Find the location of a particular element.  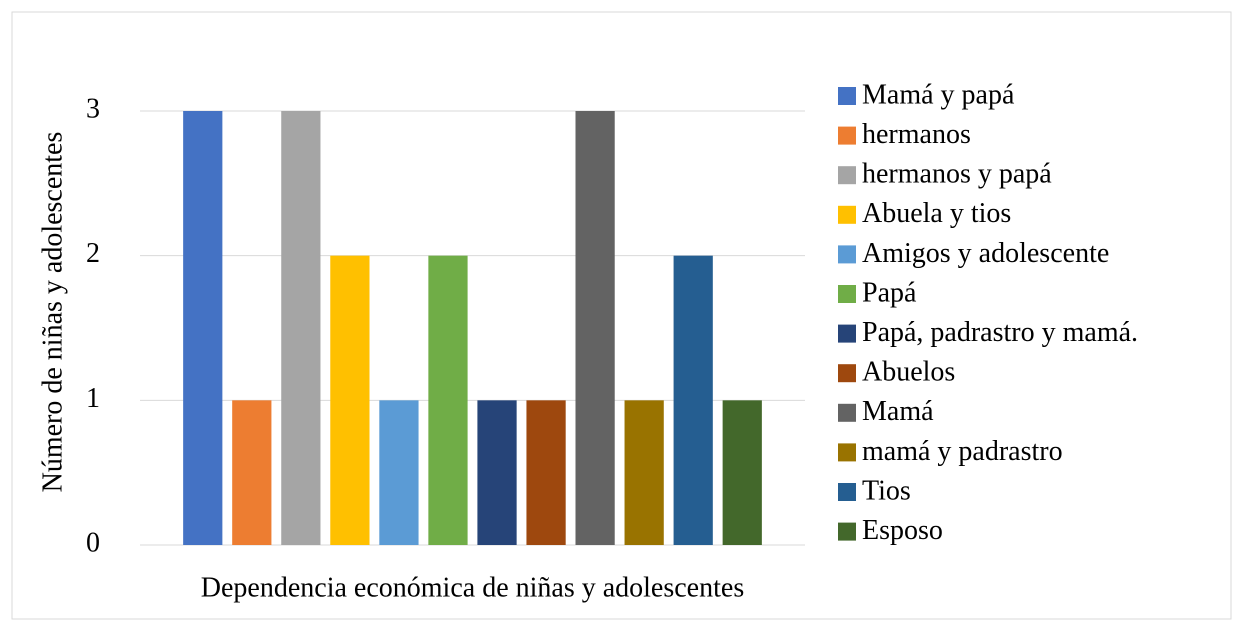

legend-label: Papá, padrastro y mamá. is located at coordinates (1000, 332).